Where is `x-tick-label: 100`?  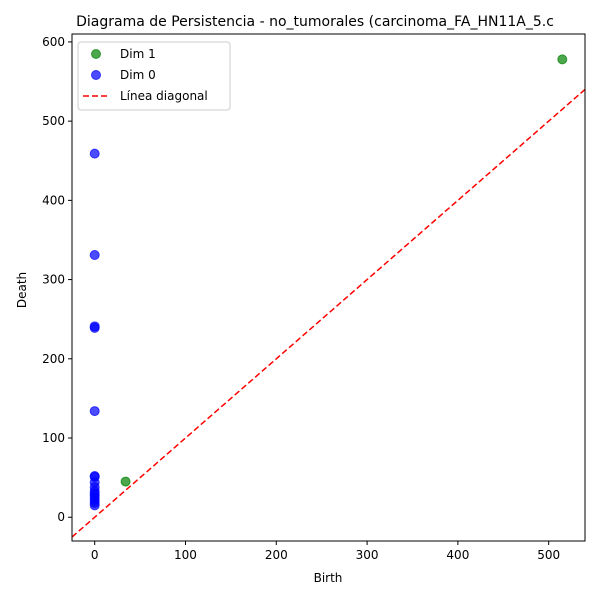
x-tick-label: 100 is located at coordinates (185, 555).